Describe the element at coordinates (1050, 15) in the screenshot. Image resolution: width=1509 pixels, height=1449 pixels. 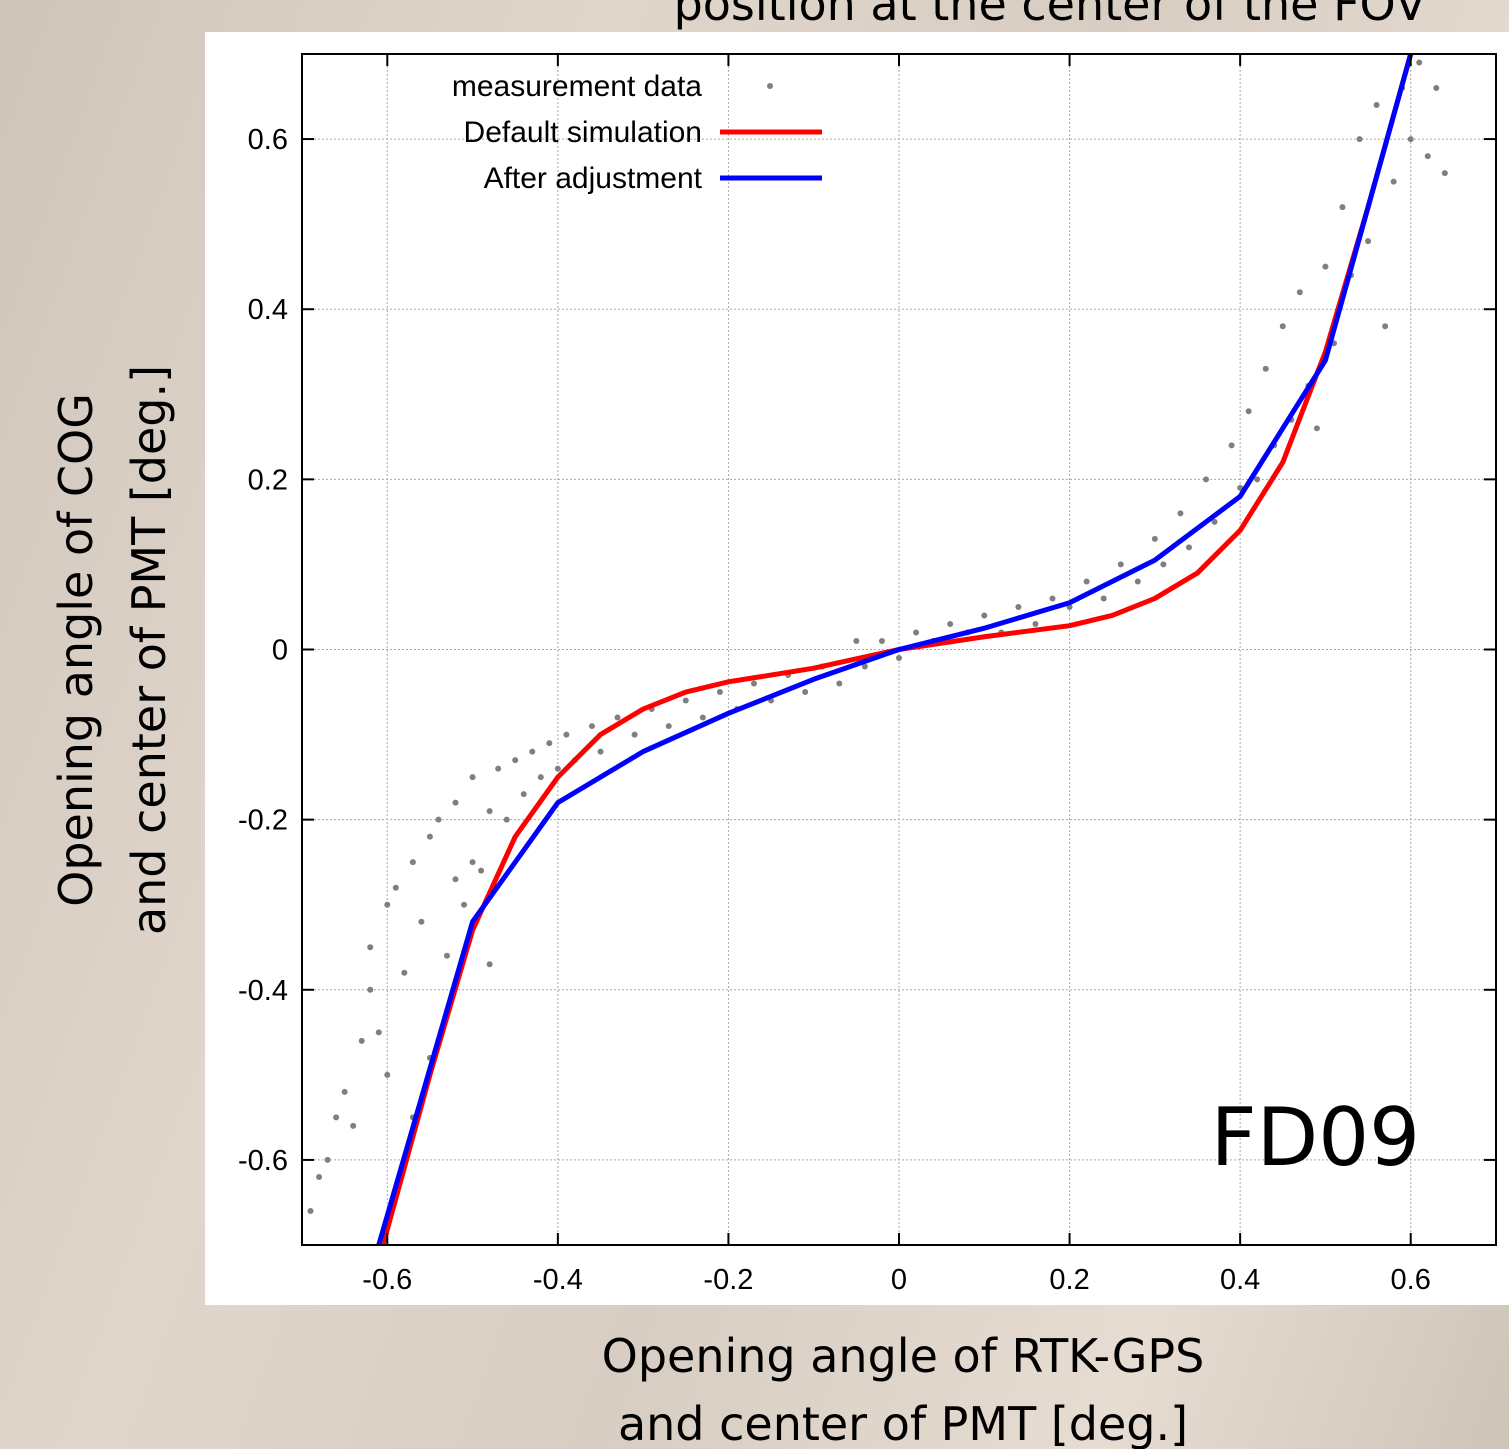
I see `chart-title: position at the center of the FOV` at that location.